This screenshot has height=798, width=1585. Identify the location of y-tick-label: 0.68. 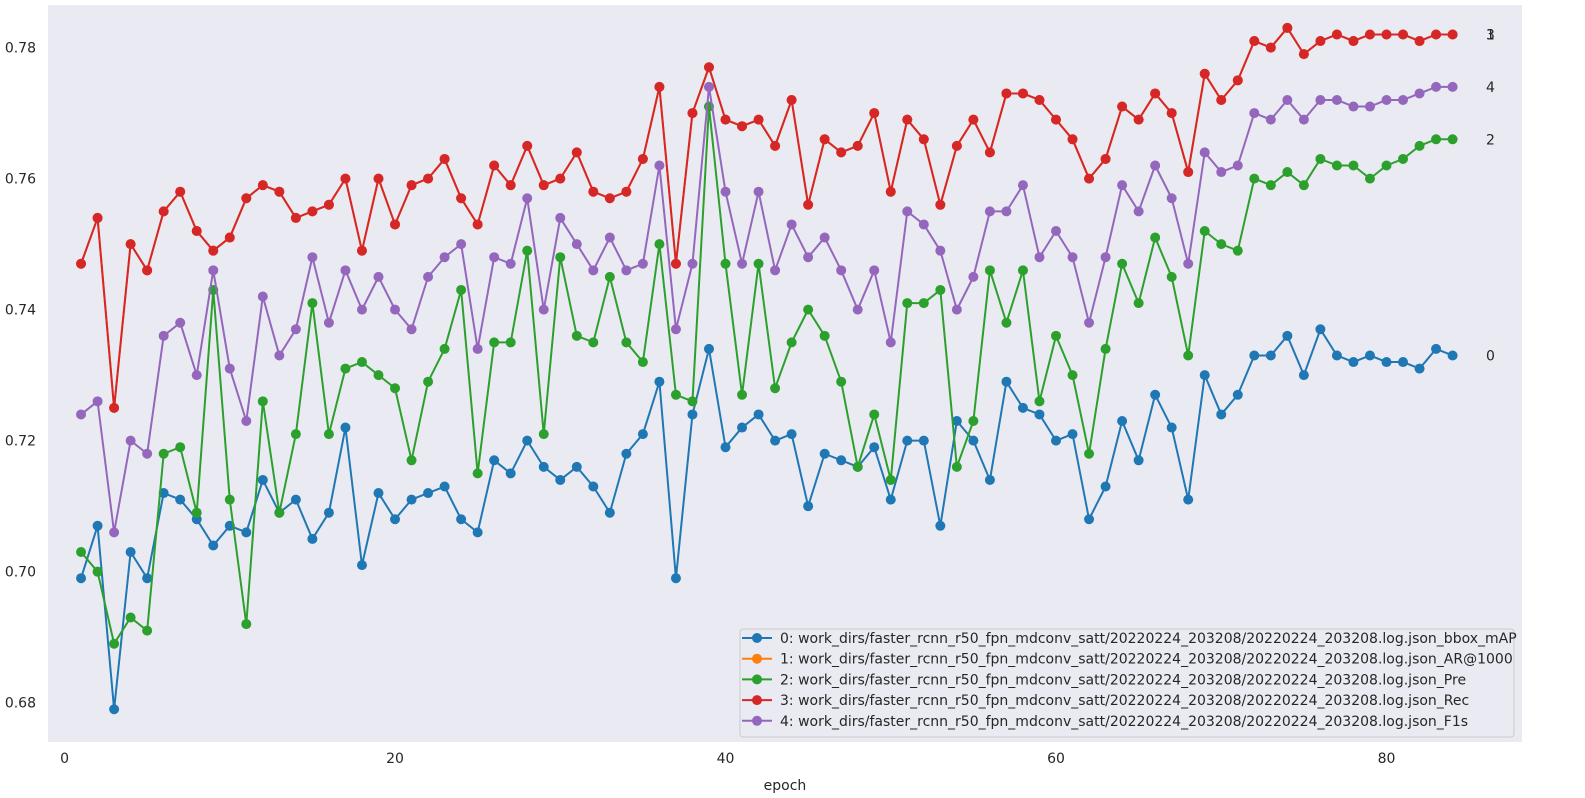
(20, 704).